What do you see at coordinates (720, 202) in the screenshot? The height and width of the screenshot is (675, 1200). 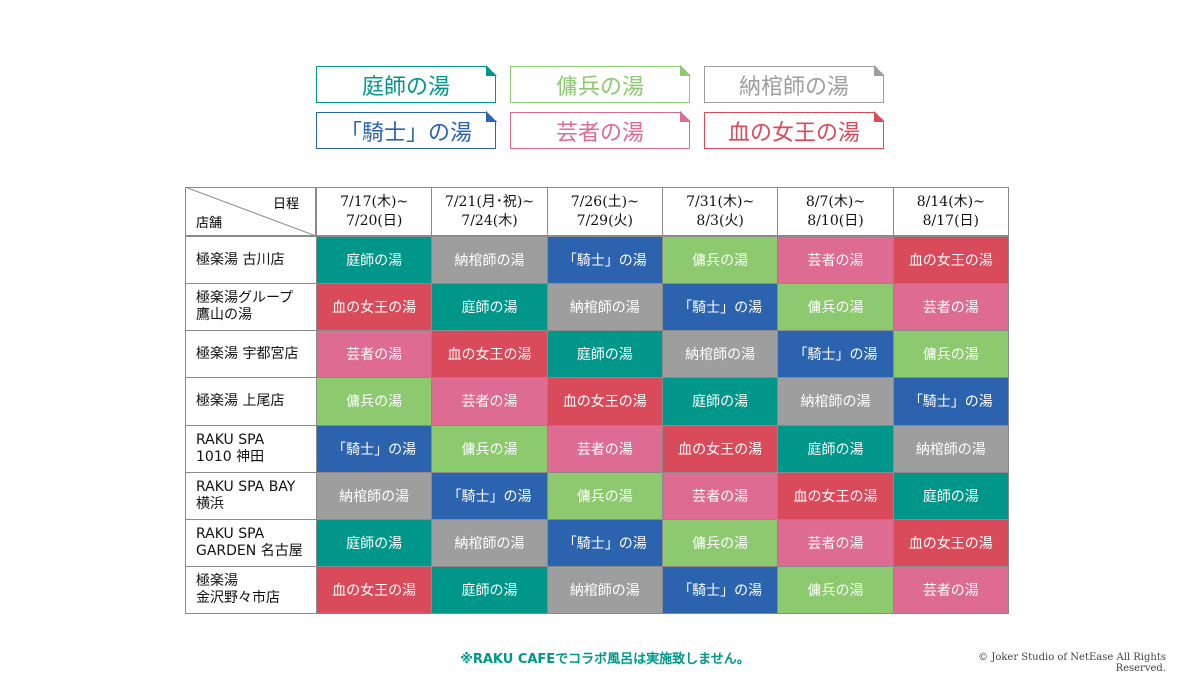 I see `date-line: 7/31(木)~` at bounding box center [720, 202].